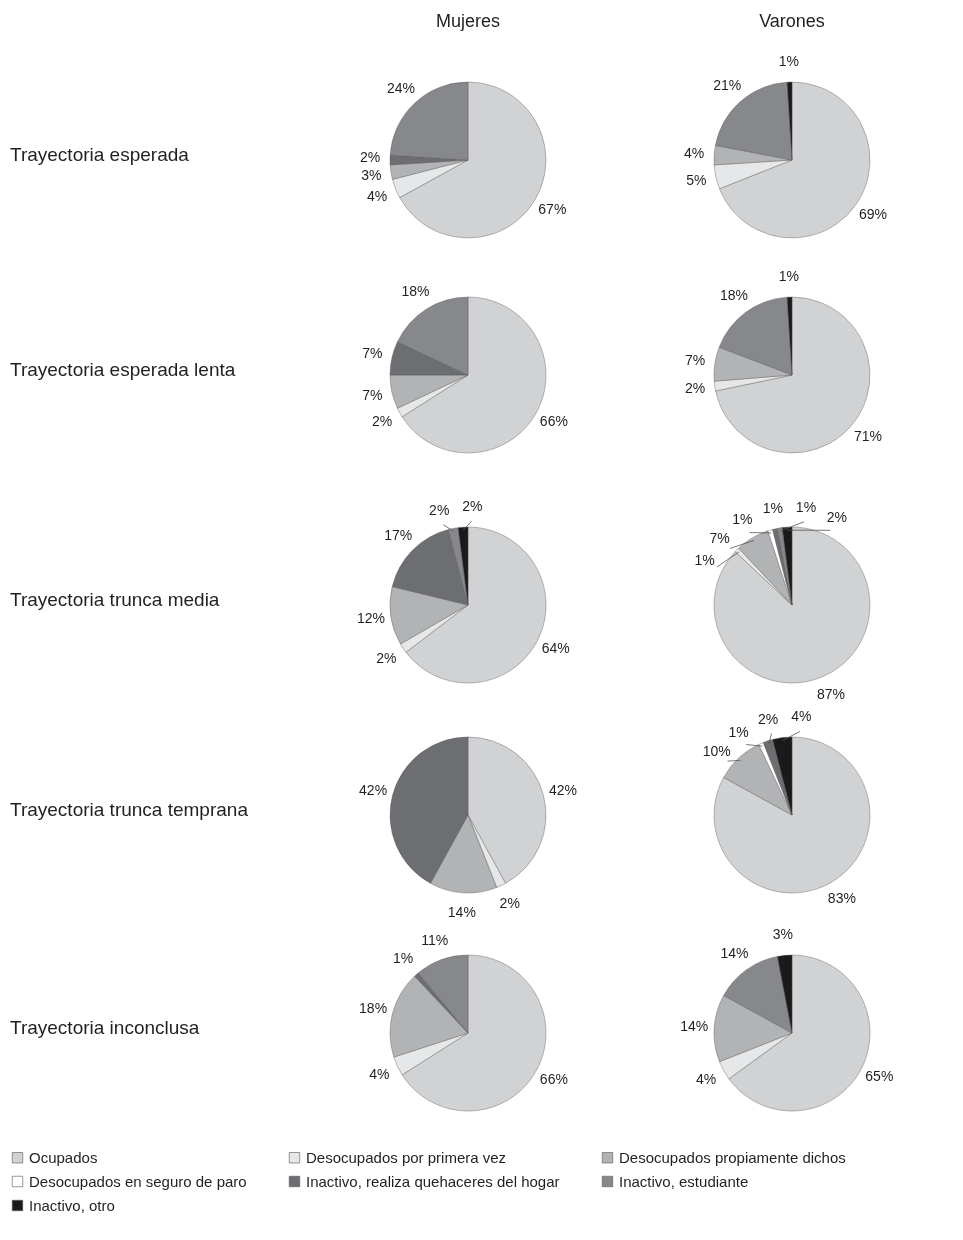  I want to click on data-label: 12%, so click(371, 617).